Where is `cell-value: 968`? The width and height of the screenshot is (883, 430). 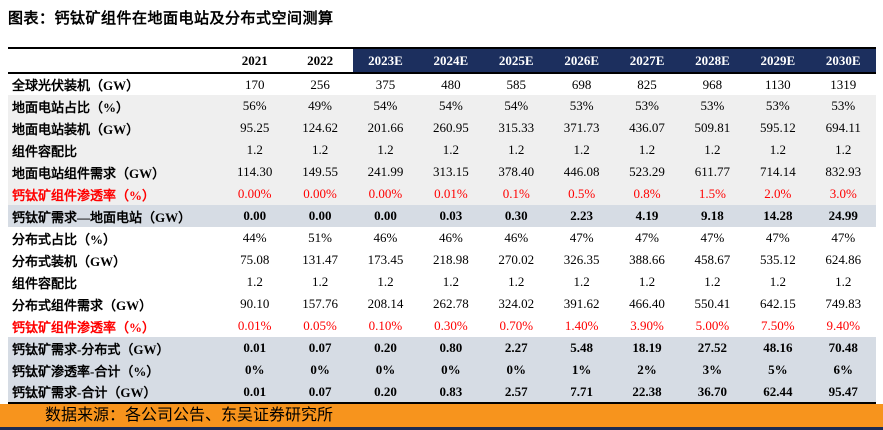 cell-value: 968 is located at coordinates (712, 84).